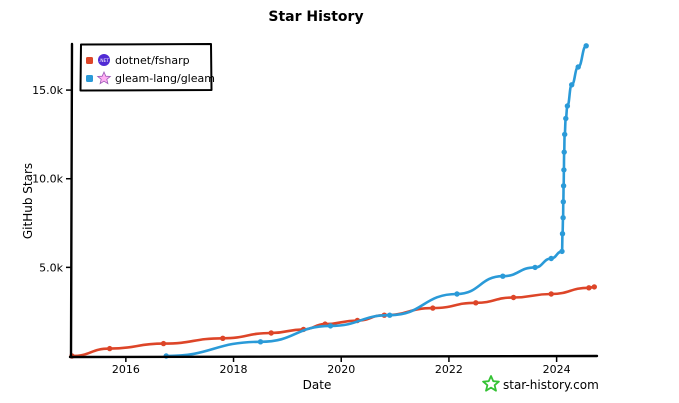  I want to click on legend-label-fsharp: dotnet/fsharp, so click(152, 60).